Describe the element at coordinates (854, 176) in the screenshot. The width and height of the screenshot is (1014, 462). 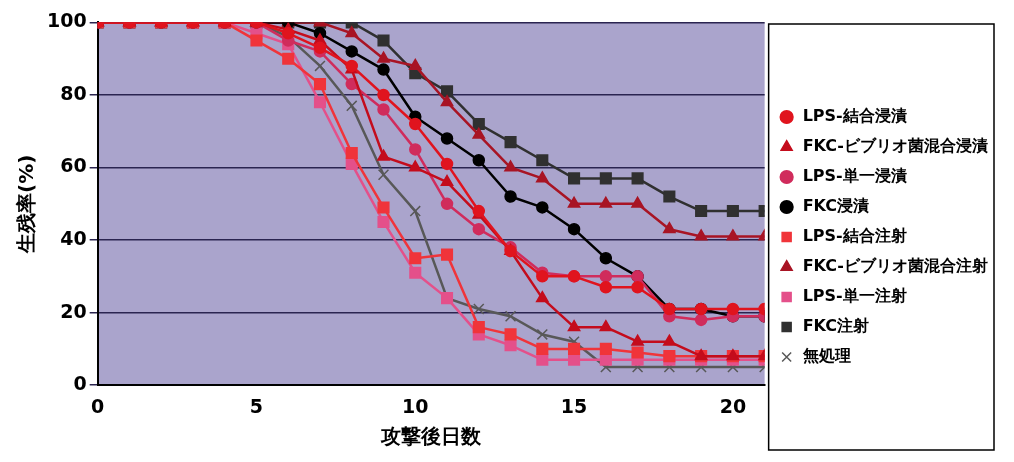
I see `legend-label: LPS-単一浸漬` at that location.